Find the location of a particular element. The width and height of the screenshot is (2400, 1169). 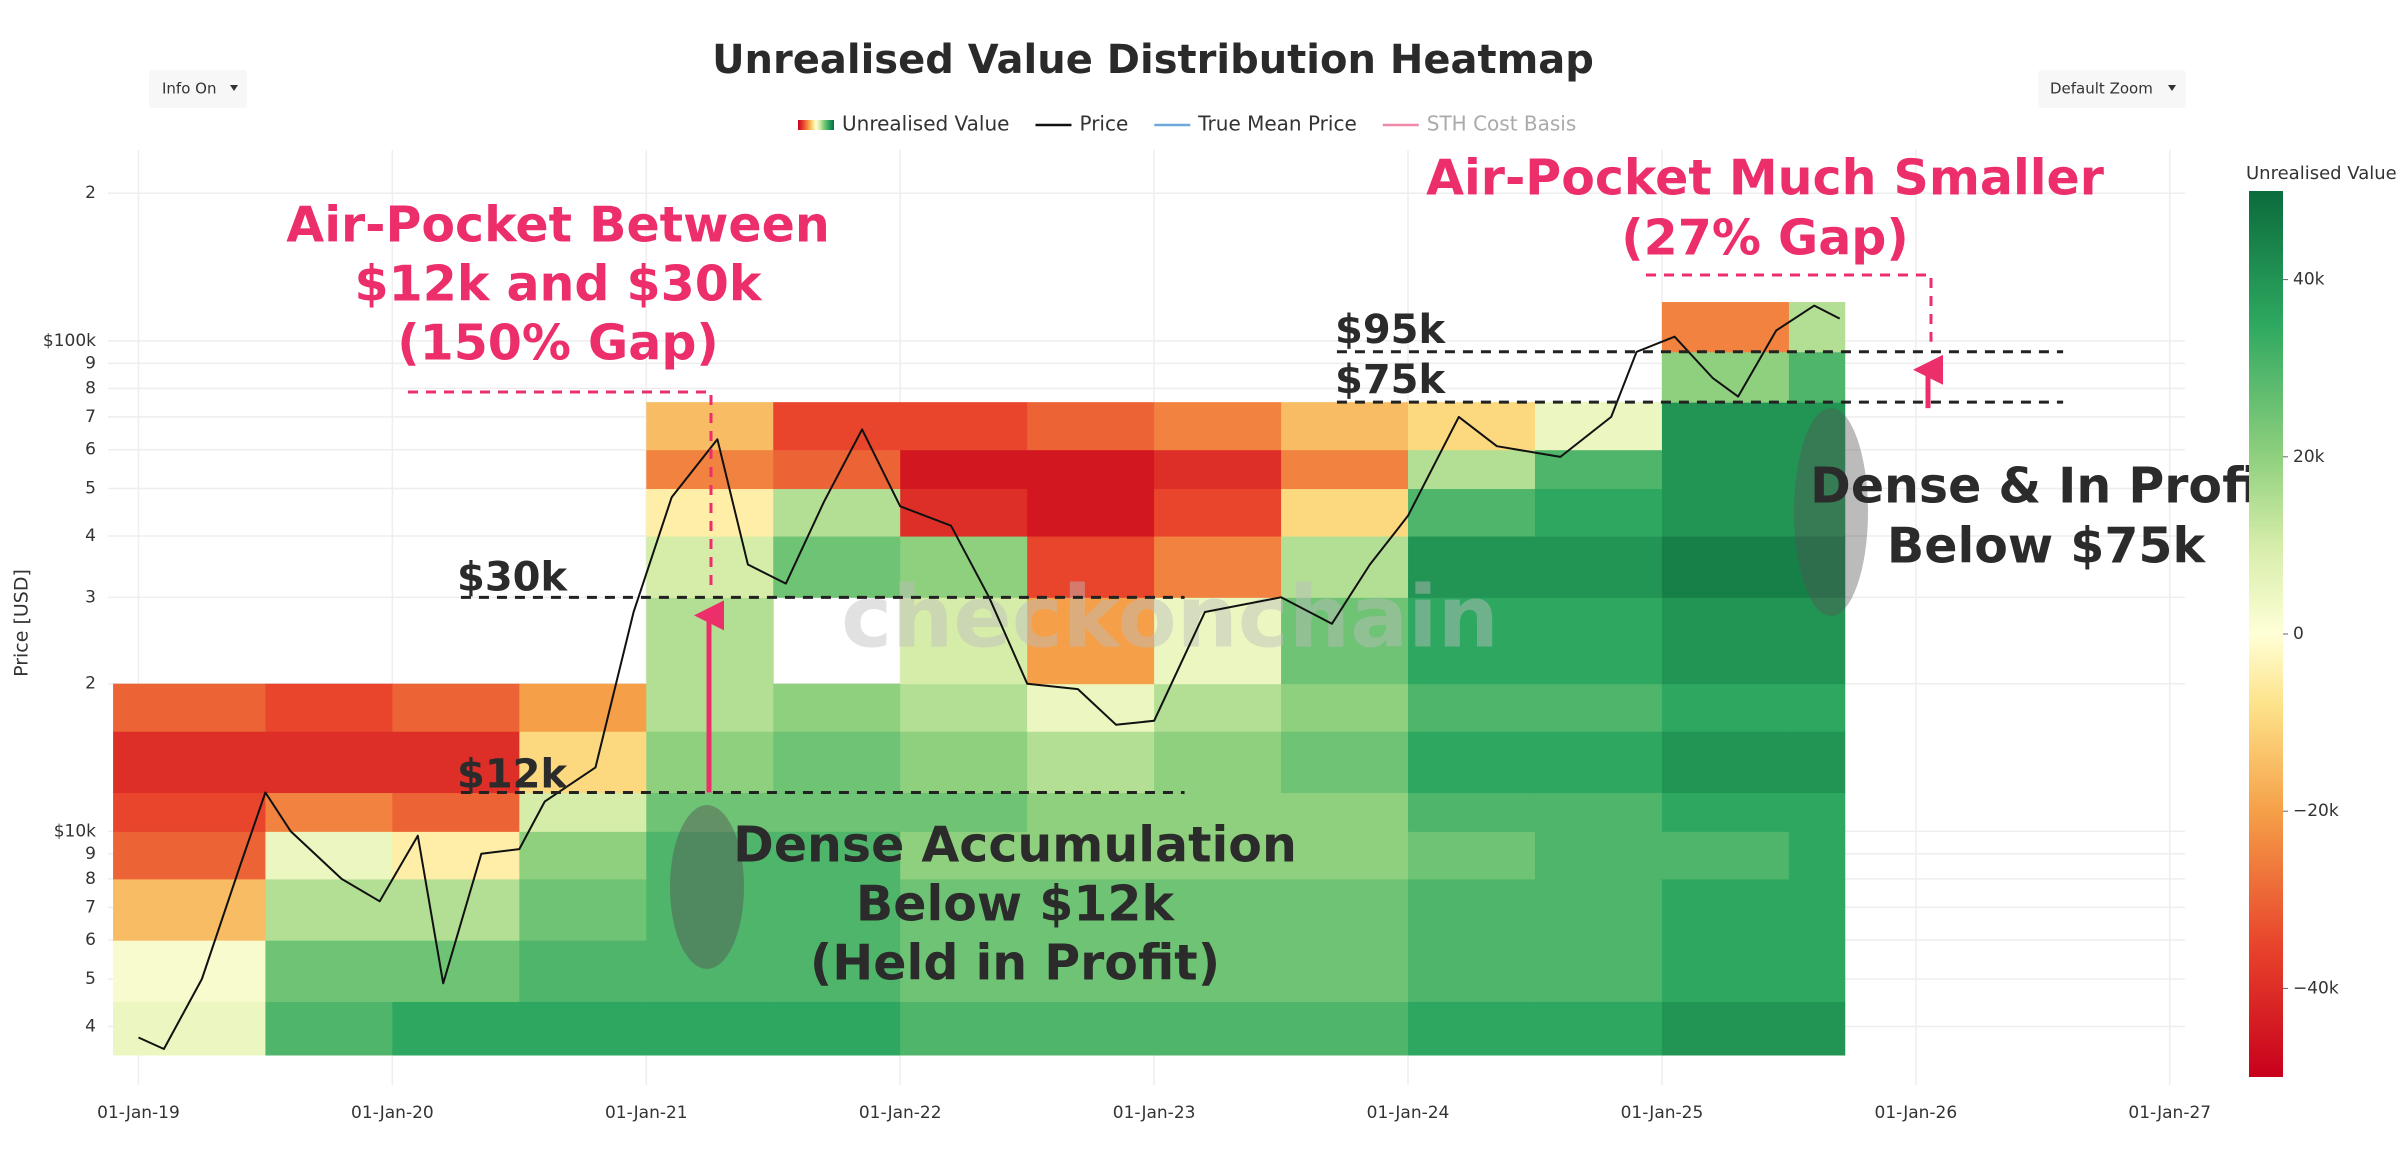

colorbar-tick-label: 40k is located at coordinates (2309, 280).